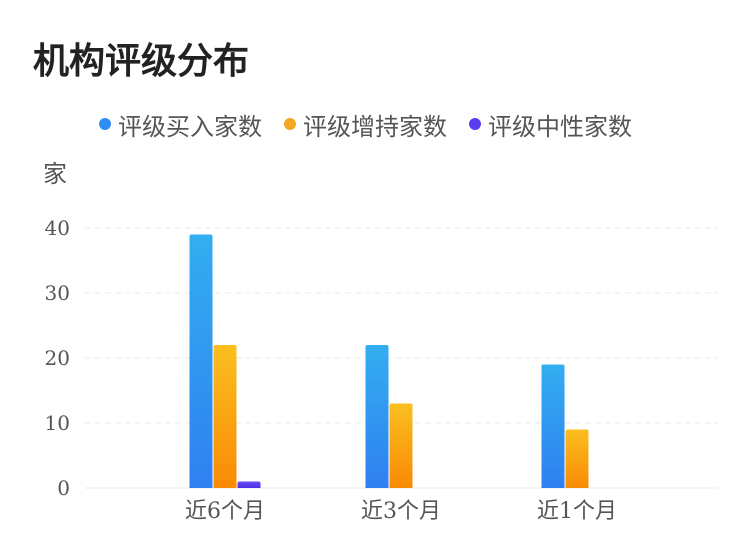 This screenshot has height=558, width=750. Describe the element at coordinates (577, 511) in the screenshot. I see `x-tick-label: 近1个月` at that location.